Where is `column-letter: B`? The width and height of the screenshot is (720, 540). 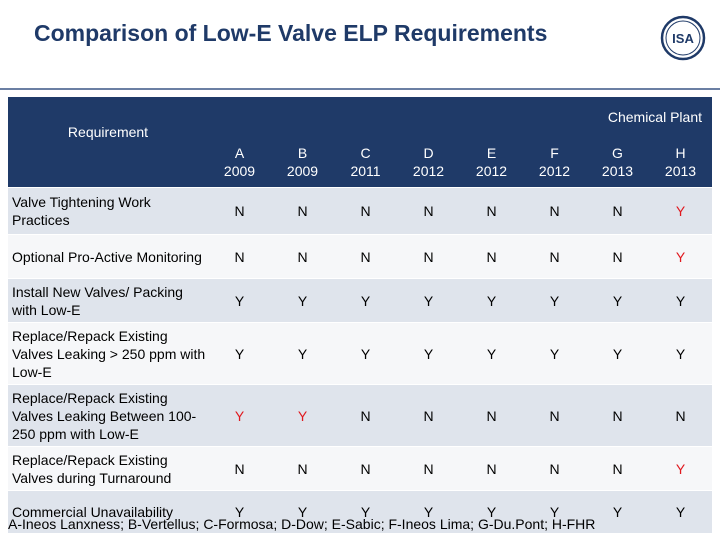 column-letter: B is located at coordinates (302, 153).